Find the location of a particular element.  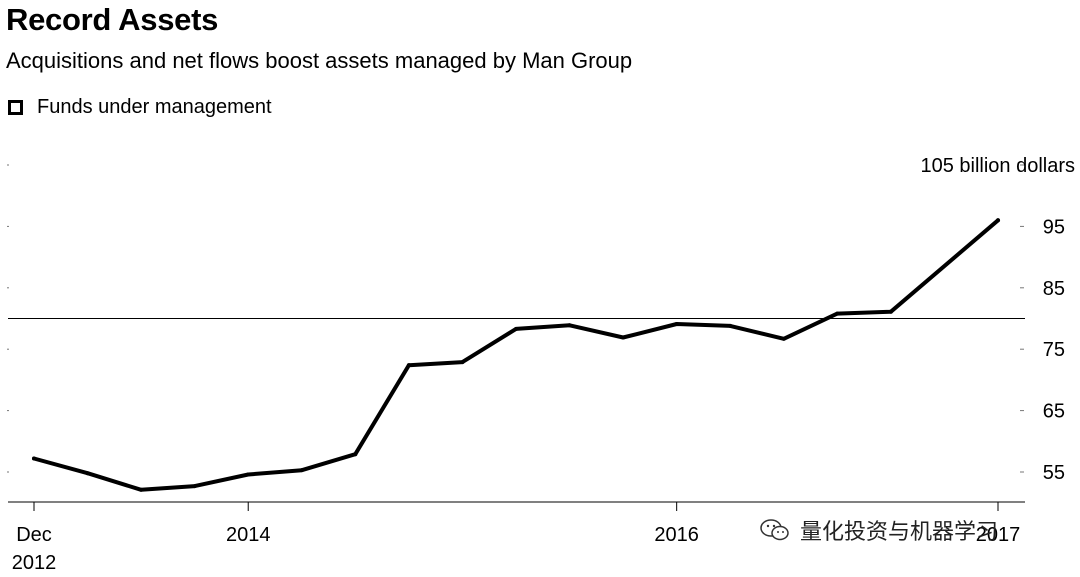

wechat-icon is located at coordinates (774, 530).